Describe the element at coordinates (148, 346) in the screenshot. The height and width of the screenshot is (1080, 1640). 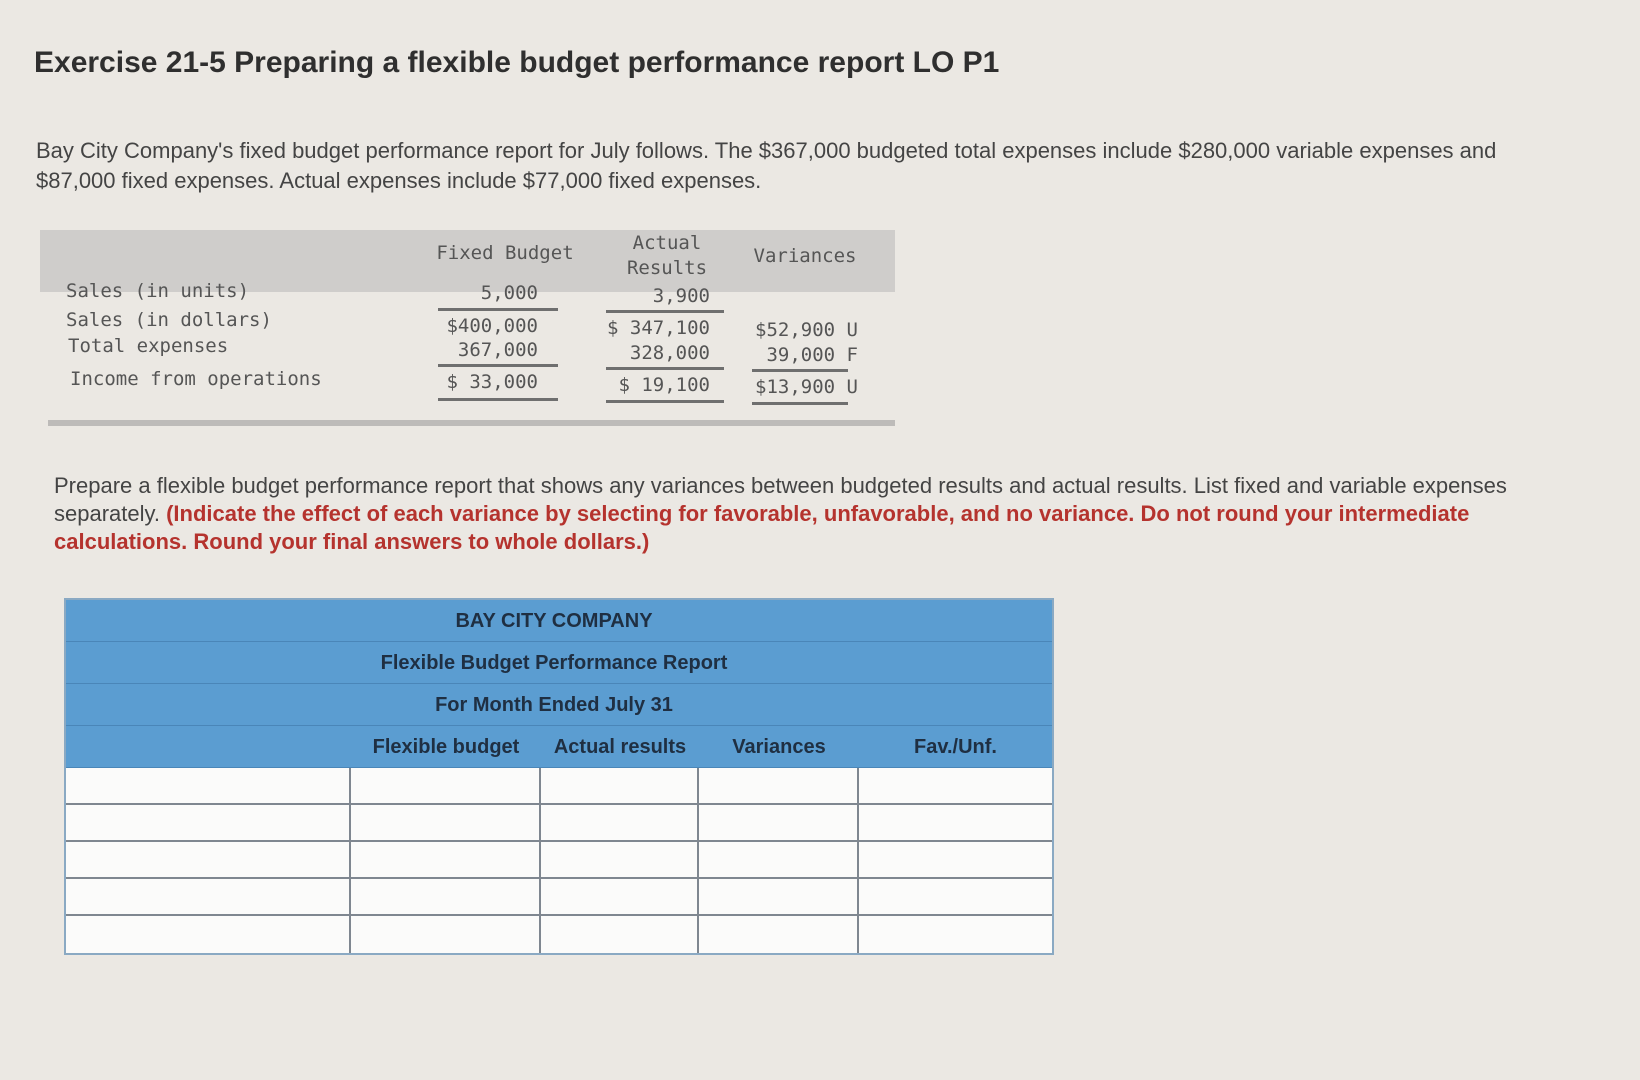
I see `row-label-total-expenses: Total expenses` at that location.